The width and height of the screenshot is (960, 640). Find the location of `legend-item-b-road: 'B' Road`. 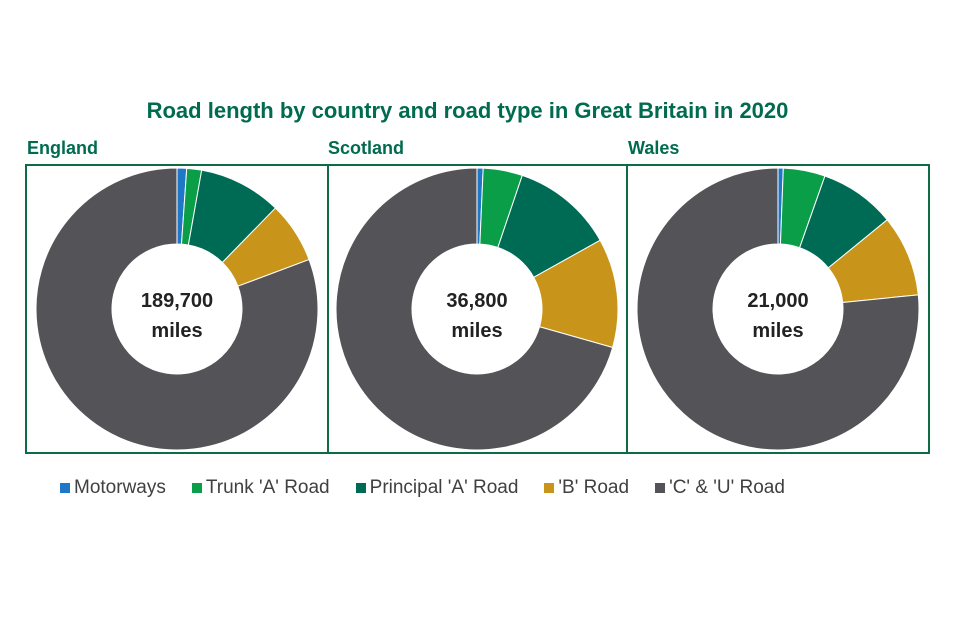

legend-item-b-road: 'B' Road is located at coordinates (586, 488).